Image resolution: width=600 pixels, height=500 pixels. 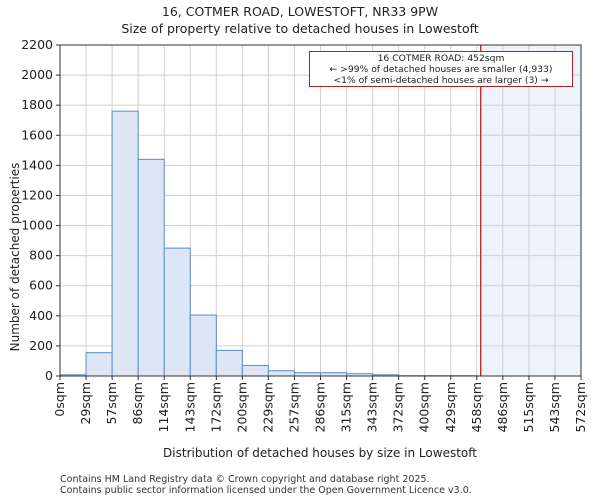 I want to click on x-tick-label: 114sqm, so click(x=163, y=407).